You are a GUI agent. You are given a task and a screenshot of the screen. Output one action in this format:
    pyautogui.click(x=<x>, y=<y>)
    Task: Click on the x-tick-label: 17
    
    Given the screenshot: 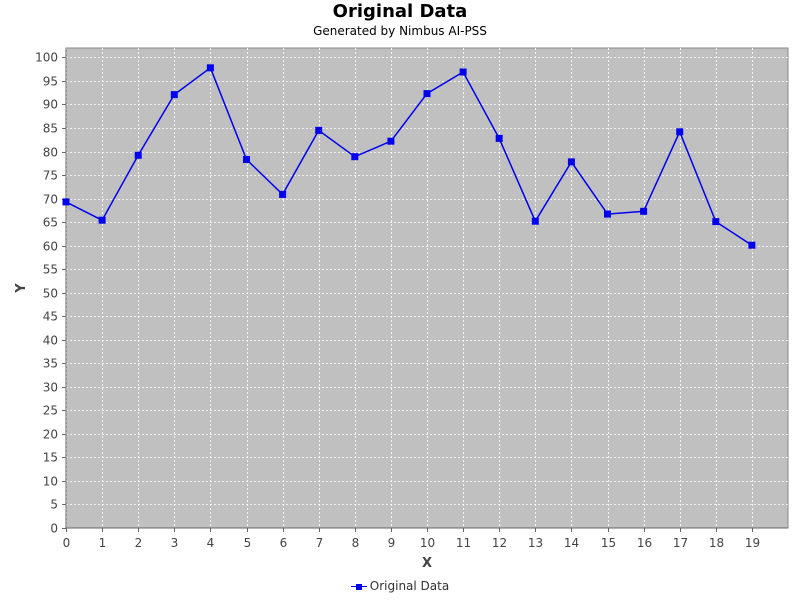 What is the action you would take?
    pyautogui.click(x=680, y=543)
    